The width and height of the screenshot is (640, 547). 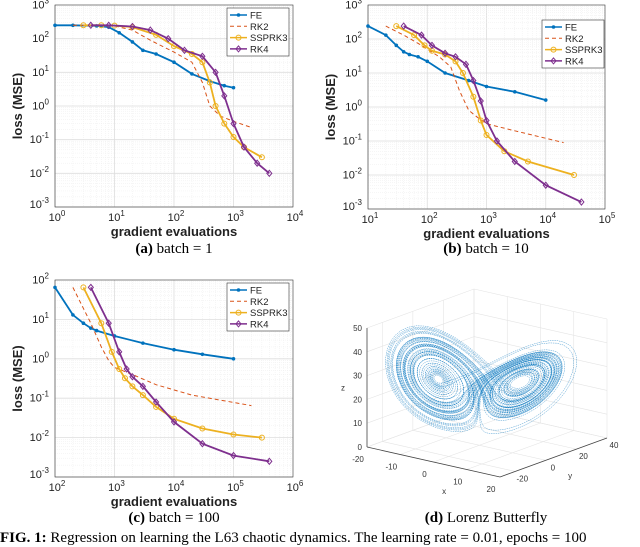 I want to click on series-line-rk2, so click(x=474, y=84).